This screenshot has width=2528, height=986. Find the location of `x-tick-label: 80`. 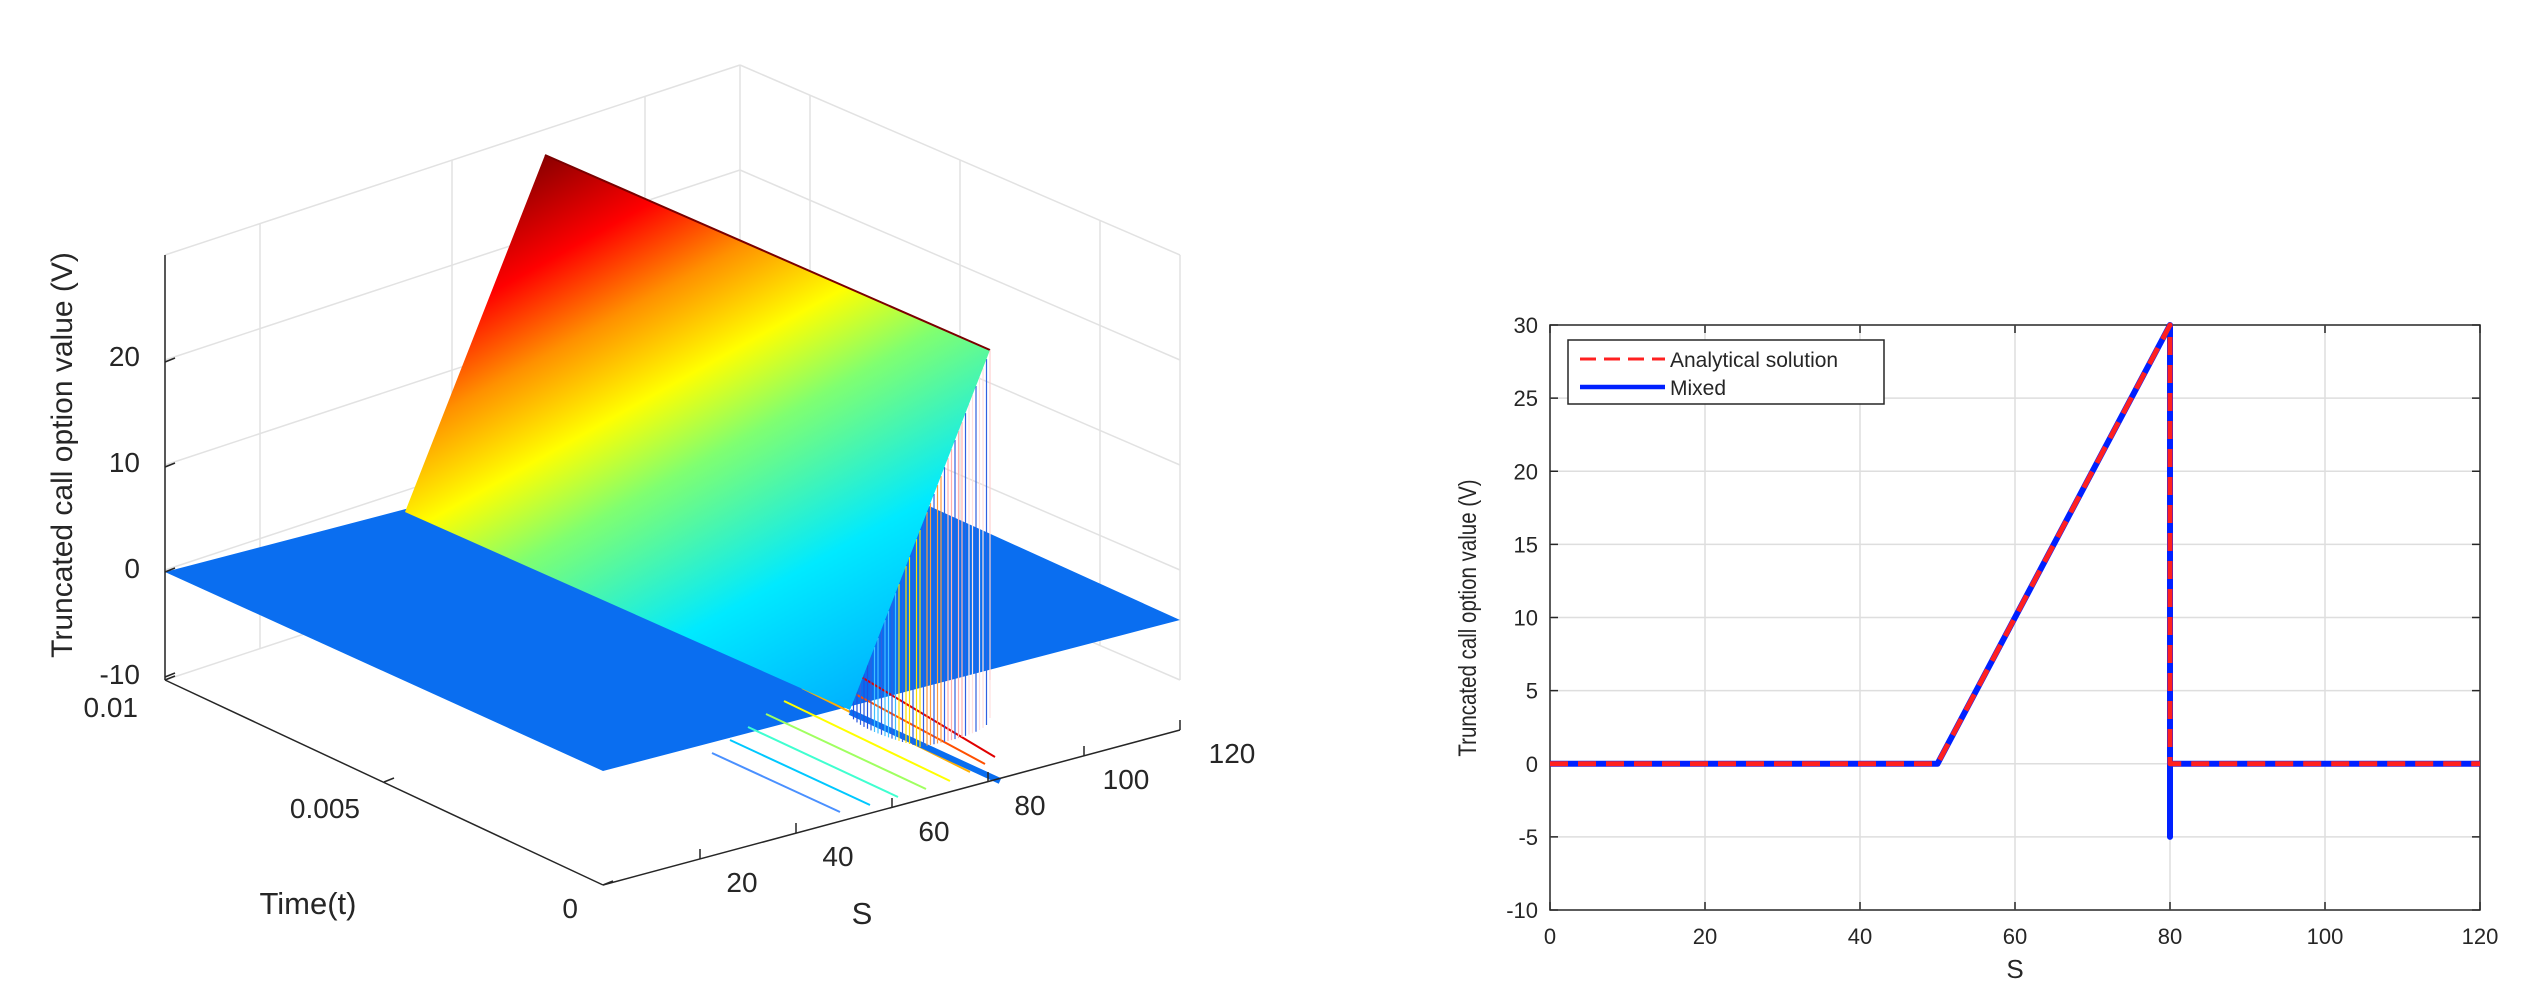

x-tick-label: 80 is located at coordinates (2170, 936).